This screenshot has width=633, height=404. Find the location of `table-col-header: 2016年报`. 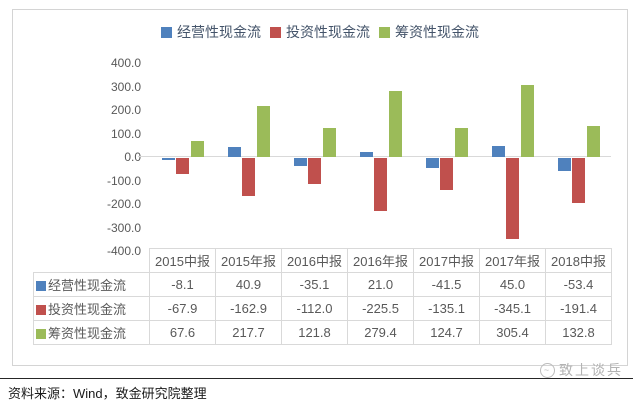

table-col-header: 2016年报 is located at coordinates (380, 260).